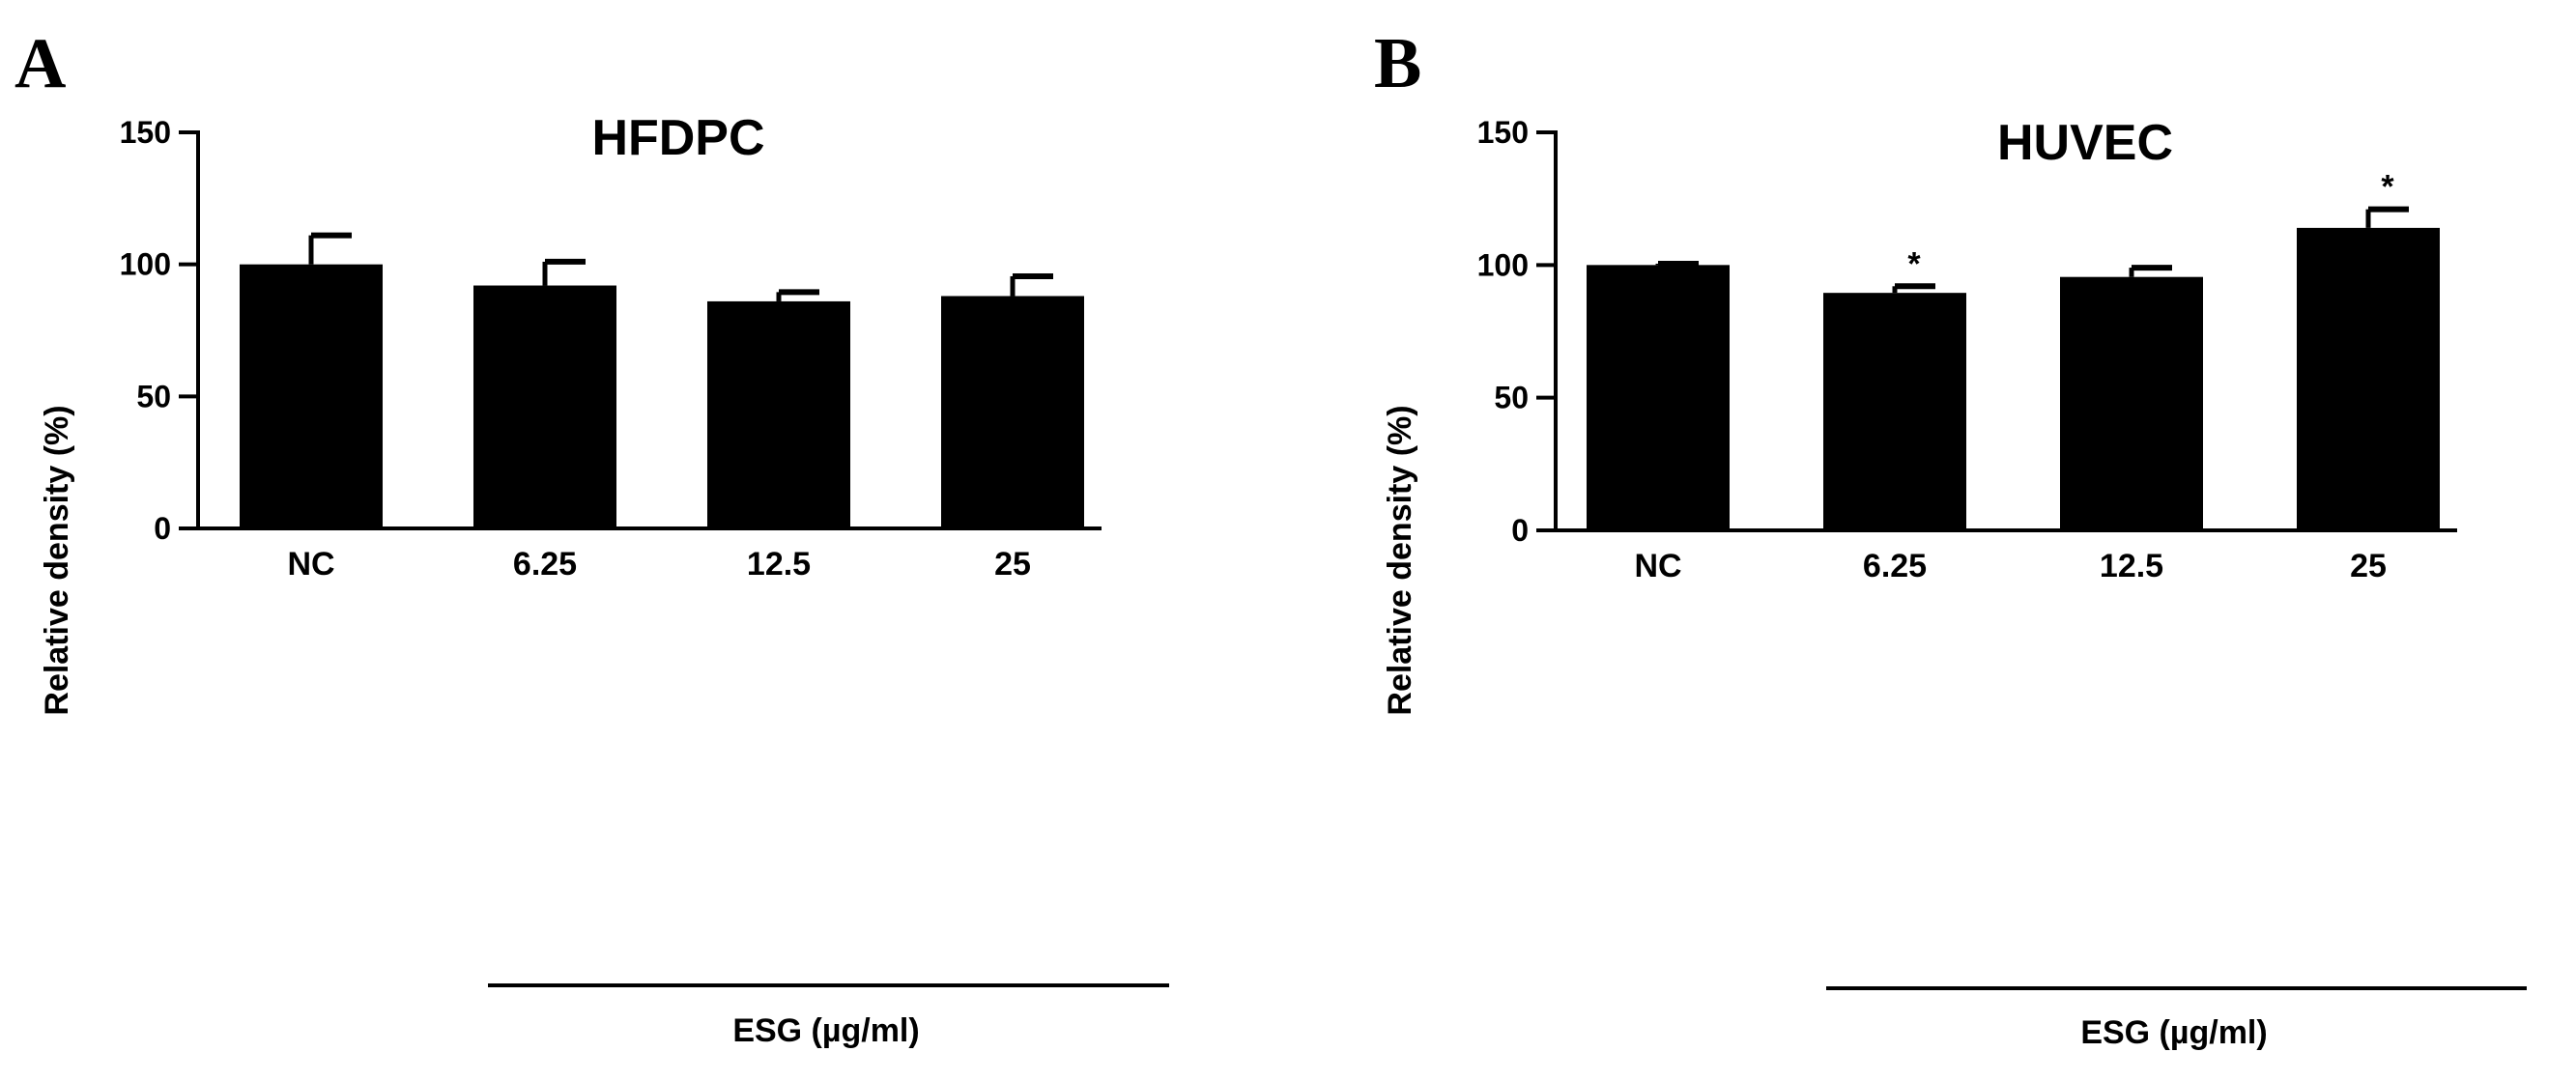  I want to click on chart-title: HFDPC, so click(678, 138).